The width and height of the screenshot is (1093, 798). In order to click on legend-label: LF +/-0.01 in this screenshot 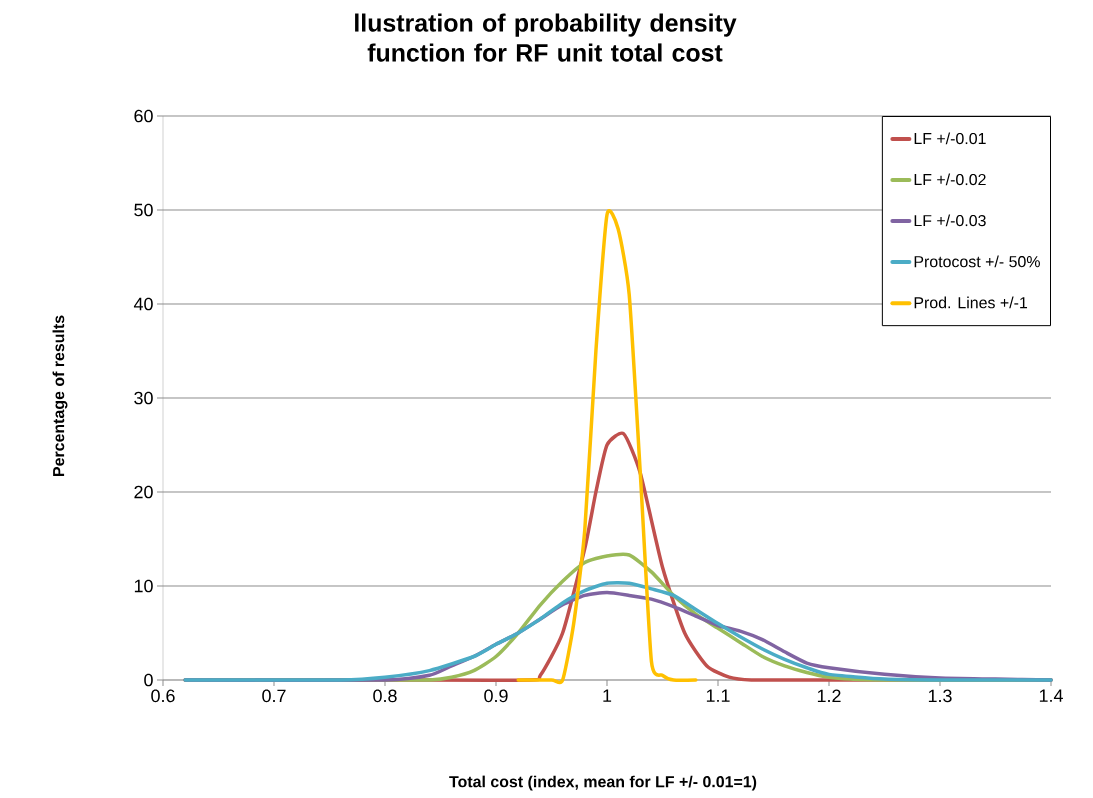, I will do `click(950, 138)`.